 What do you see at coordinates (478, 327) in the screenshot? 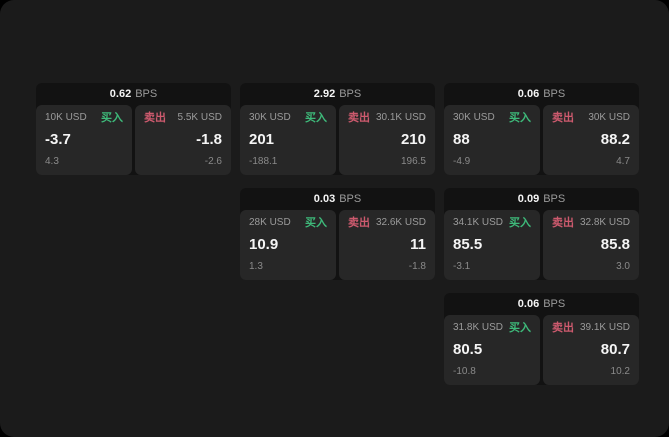
I see `buy-amount-label: 31.8K USD` at bounding box center [478, 327].